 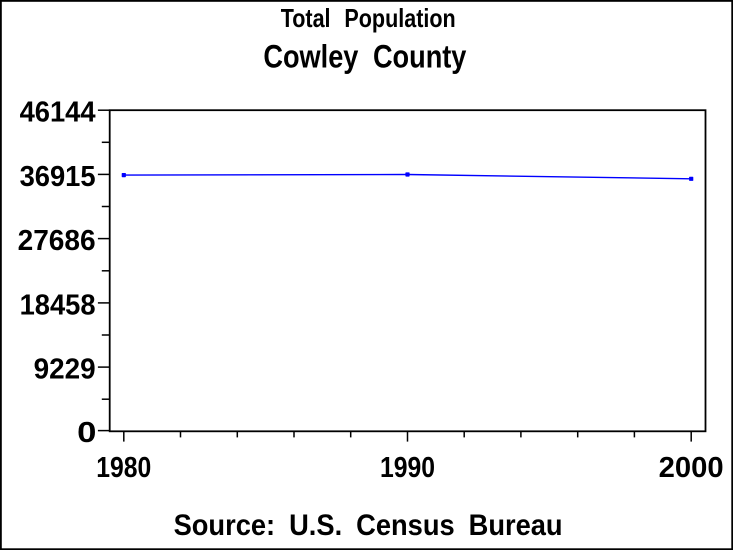 I want to click on svg-text: 46144, so click(x=58, y=113).